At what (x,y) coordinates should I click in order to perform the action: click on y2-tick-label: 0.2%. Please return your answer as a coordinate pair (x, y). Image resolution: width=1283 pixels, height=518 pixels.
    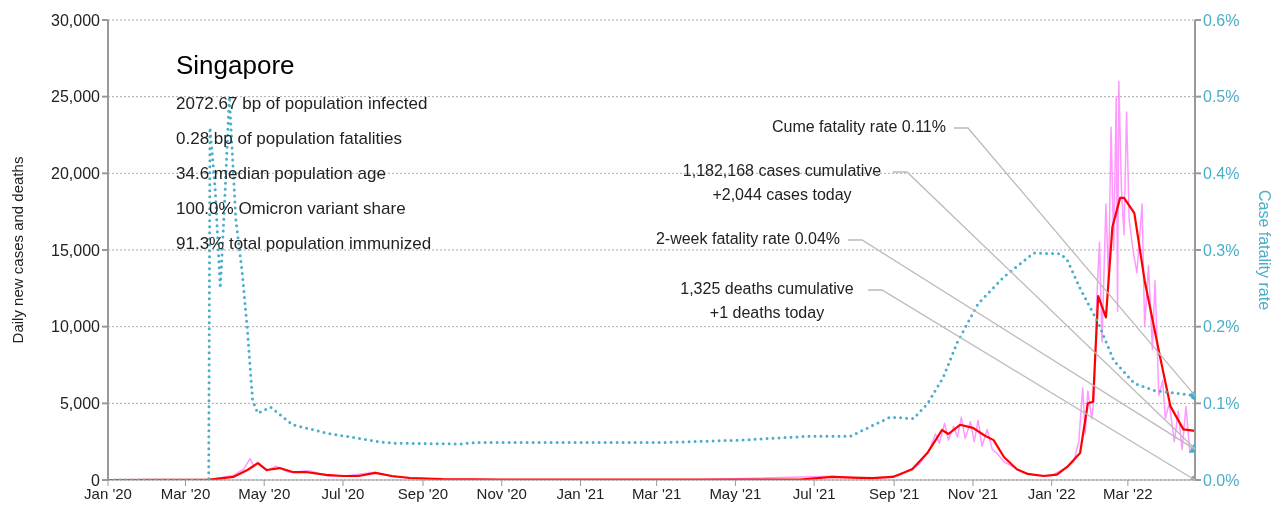
    Looking at the image, I should click on (1221, 327).